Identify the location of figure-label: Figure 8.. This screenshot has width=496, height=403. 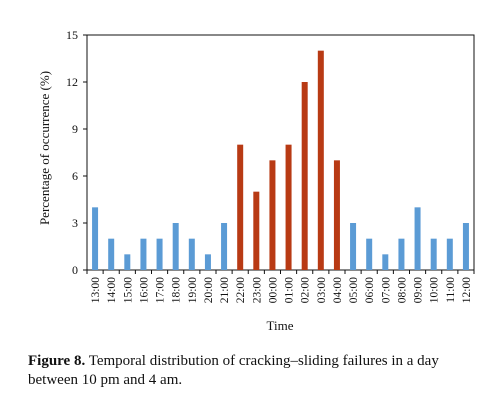
(57, 361).